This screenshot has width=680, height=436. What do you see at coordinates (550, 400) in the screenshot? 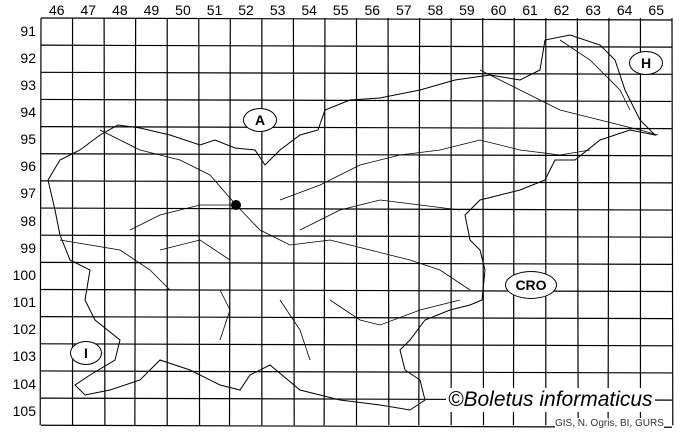
I see `credit-text: ©Boletus informaticus` at bounding box center [550, 400].